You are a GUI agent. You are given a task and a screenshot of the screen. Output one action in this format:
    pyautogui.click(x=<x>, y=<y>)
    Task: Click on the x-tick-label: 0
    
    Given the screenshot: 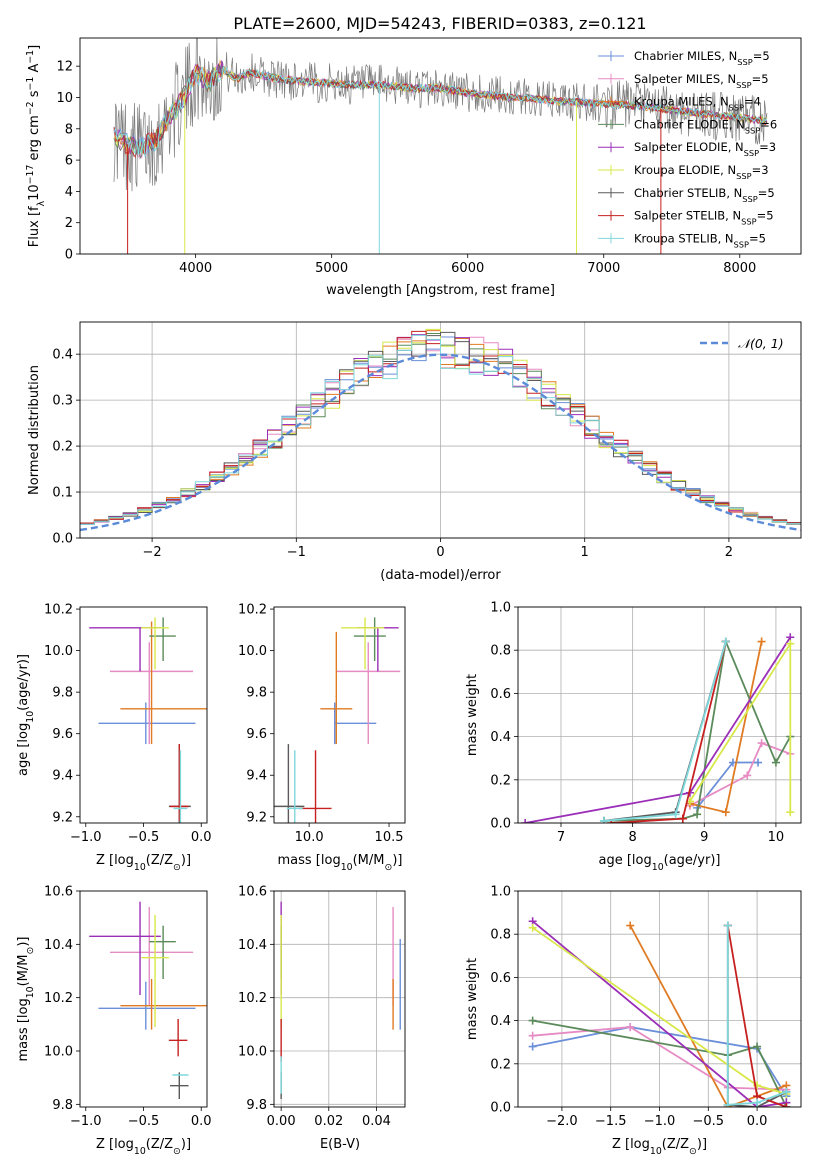 What is the action you would take?
    pyautogui.click(x=440, y=552)
    